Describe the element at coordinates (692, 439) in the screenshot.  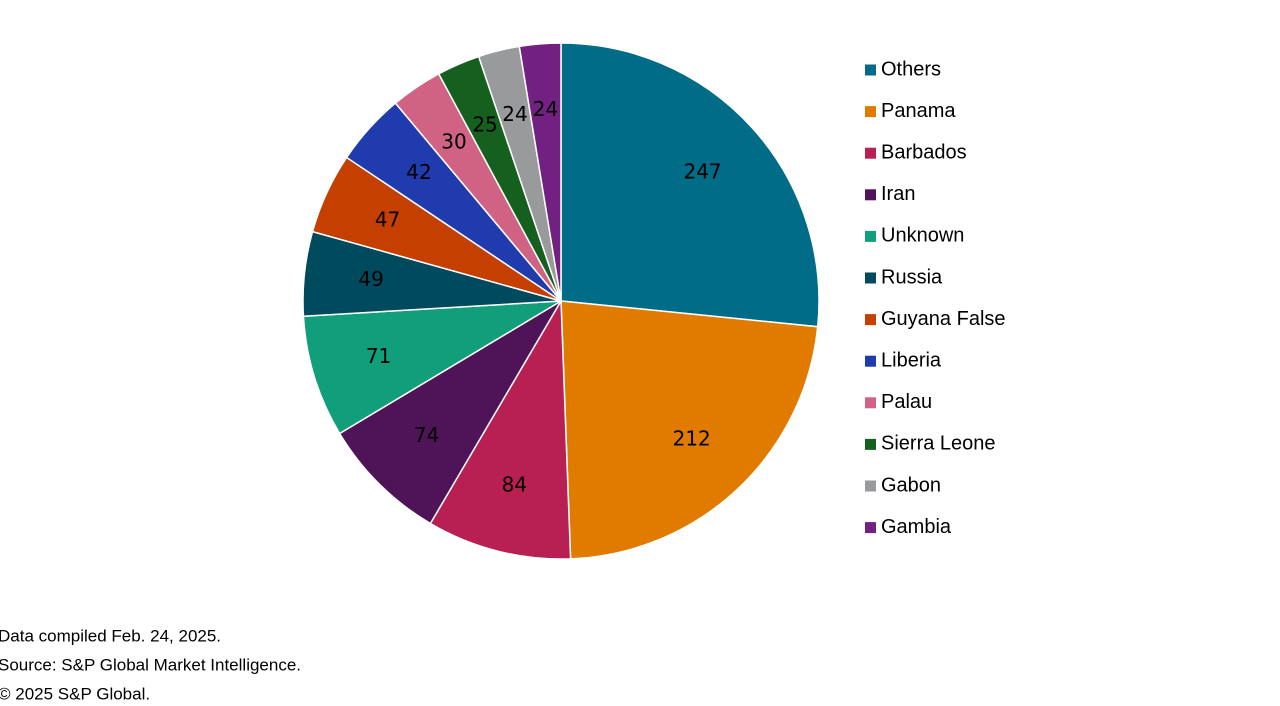
I see `data-label: 212` at that location.